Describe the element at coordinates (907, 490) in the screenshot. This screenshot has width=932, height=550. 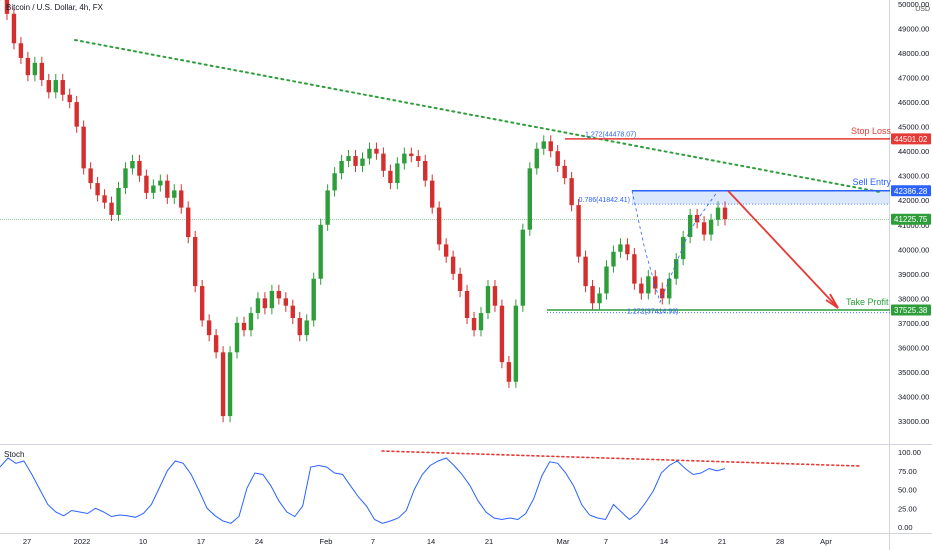
I see `stoch-tick-label: 50.00` at that location.